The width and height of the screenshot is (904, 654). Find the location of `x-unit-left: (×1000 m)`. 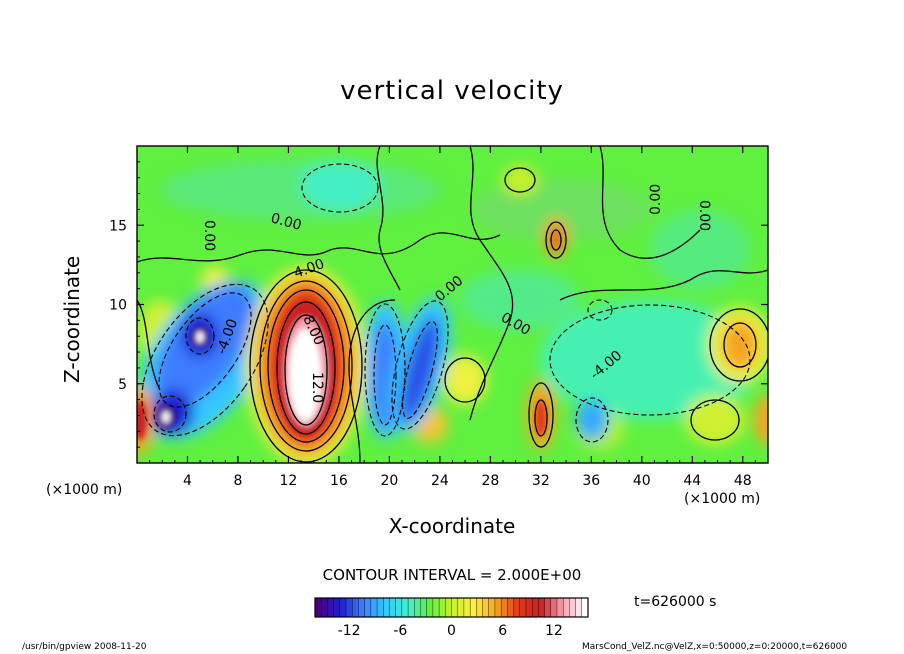

x-unit-left: (×1000 m) is located at coordinates (84, 490).